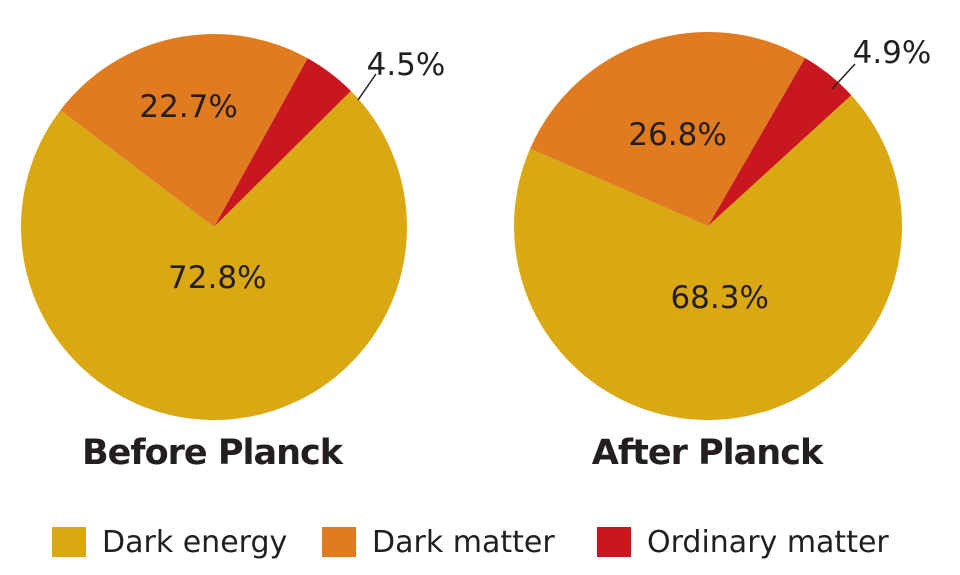  What do you see at coordinates (406, 65) in the screenshot?
I see `slice-label-ordinary-matter: 4.5%` at bounding box center [406, 65].